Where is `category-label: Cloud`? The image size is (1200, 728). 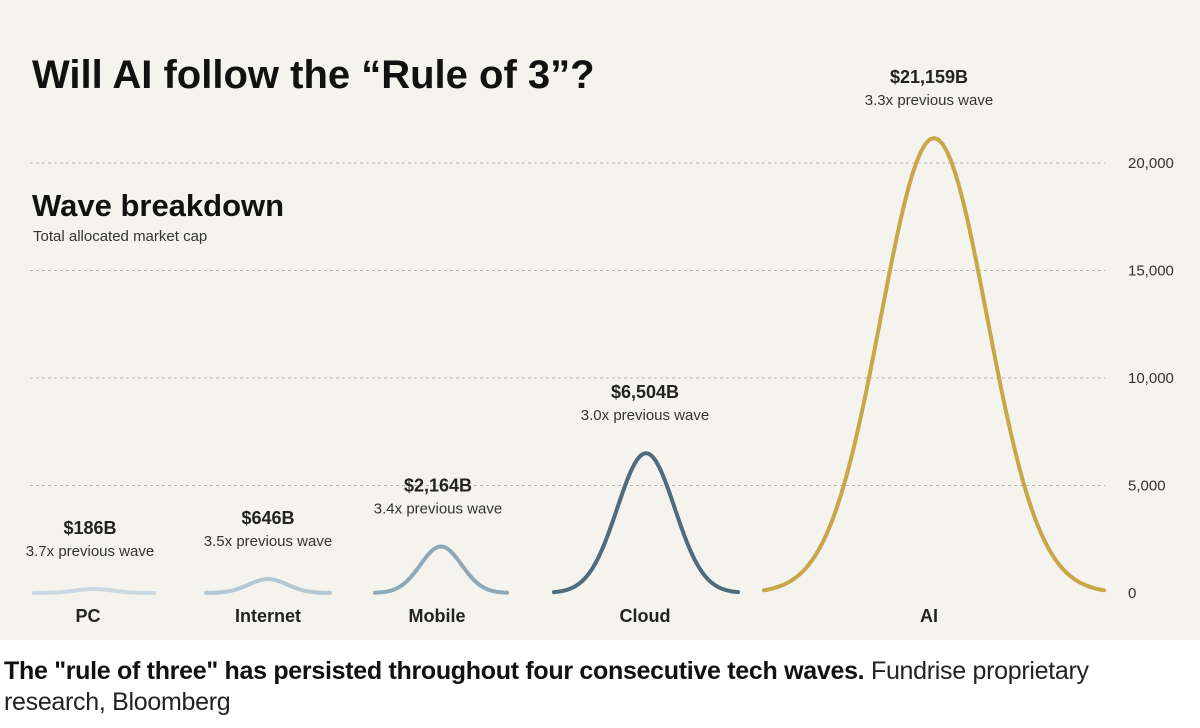 category-label: Cloud is located at coordinates (645, 616).